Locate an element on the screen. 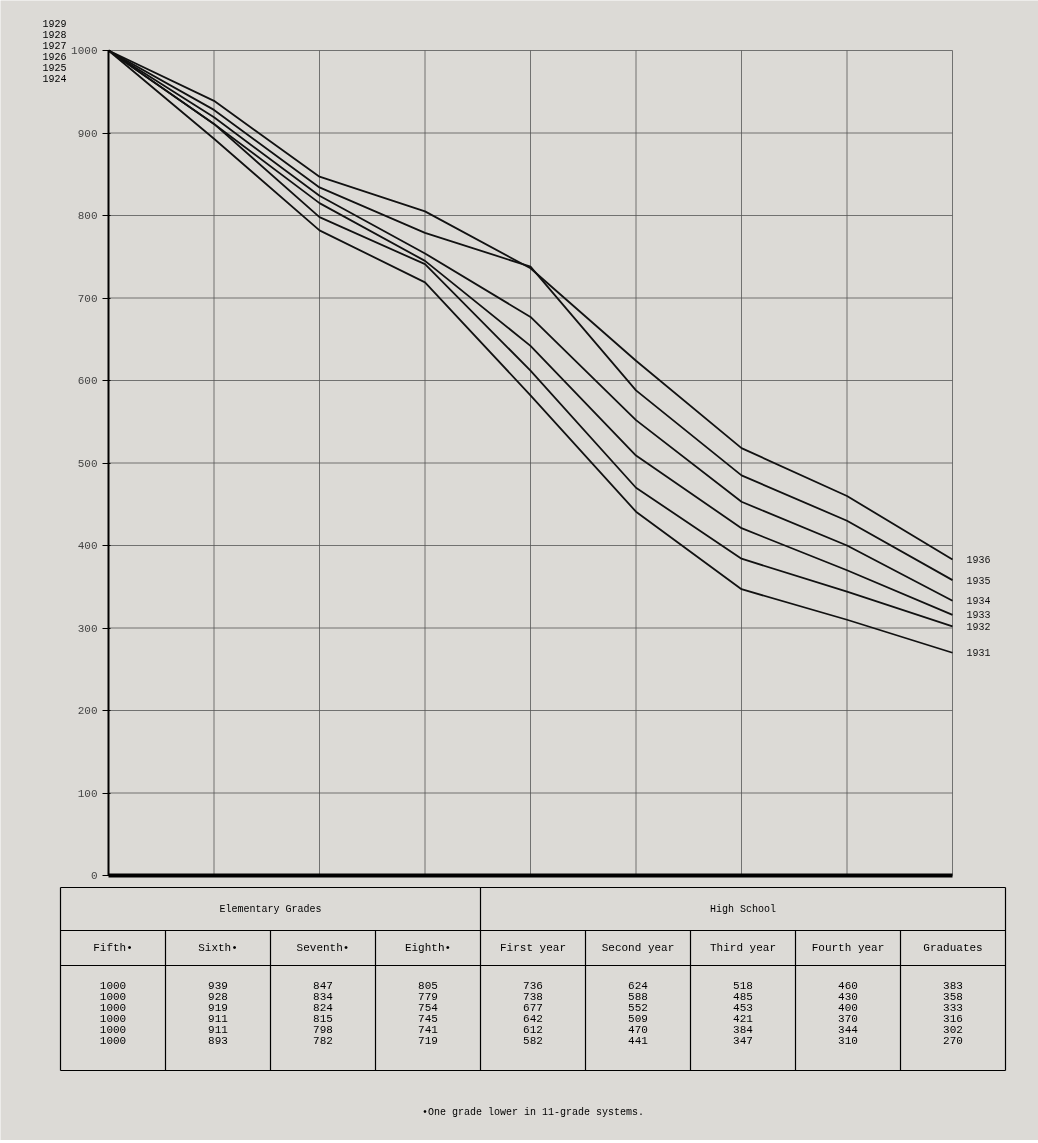  data-label: 552 is located at coordinates (638, 1008).